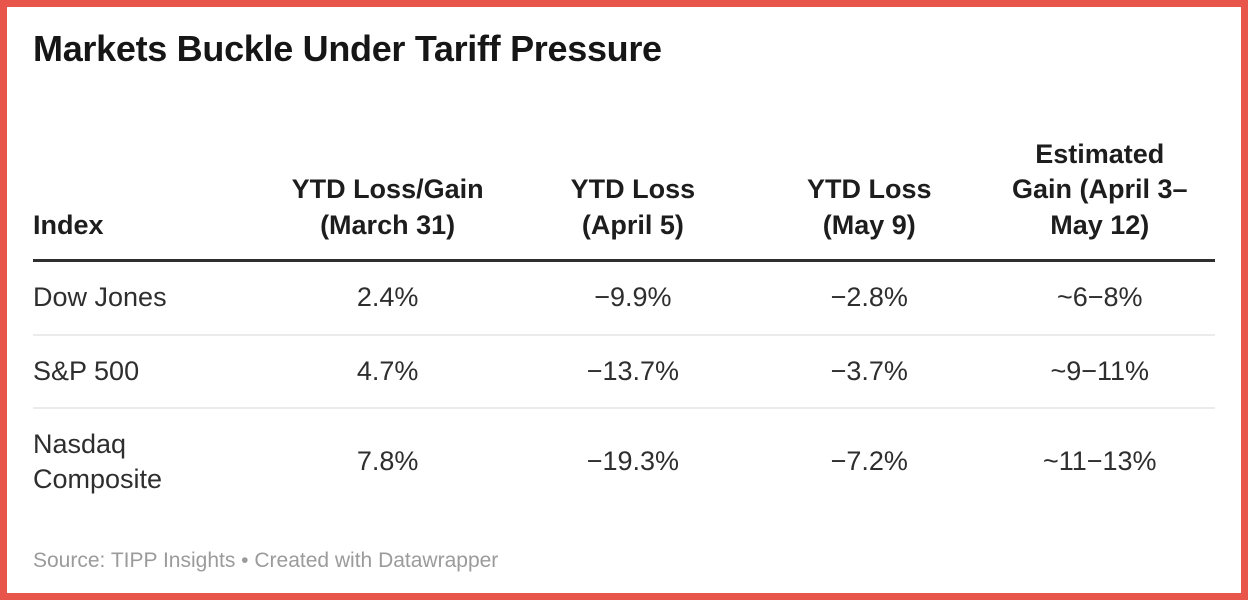 The width and height of the screenshot is (1248, 600). I want to click on cell-estimated-gain: ~11−13%, so click(1099, 461).